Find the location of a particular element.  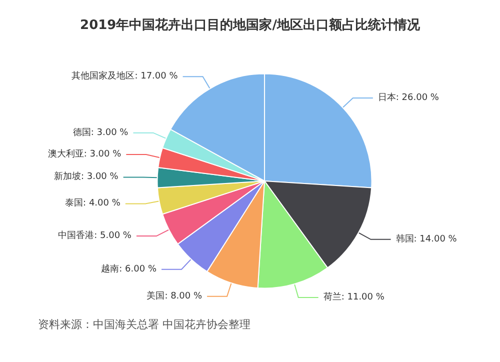

slice-label: 荷兰: 11.00 % is located at coordinates (354, 296).